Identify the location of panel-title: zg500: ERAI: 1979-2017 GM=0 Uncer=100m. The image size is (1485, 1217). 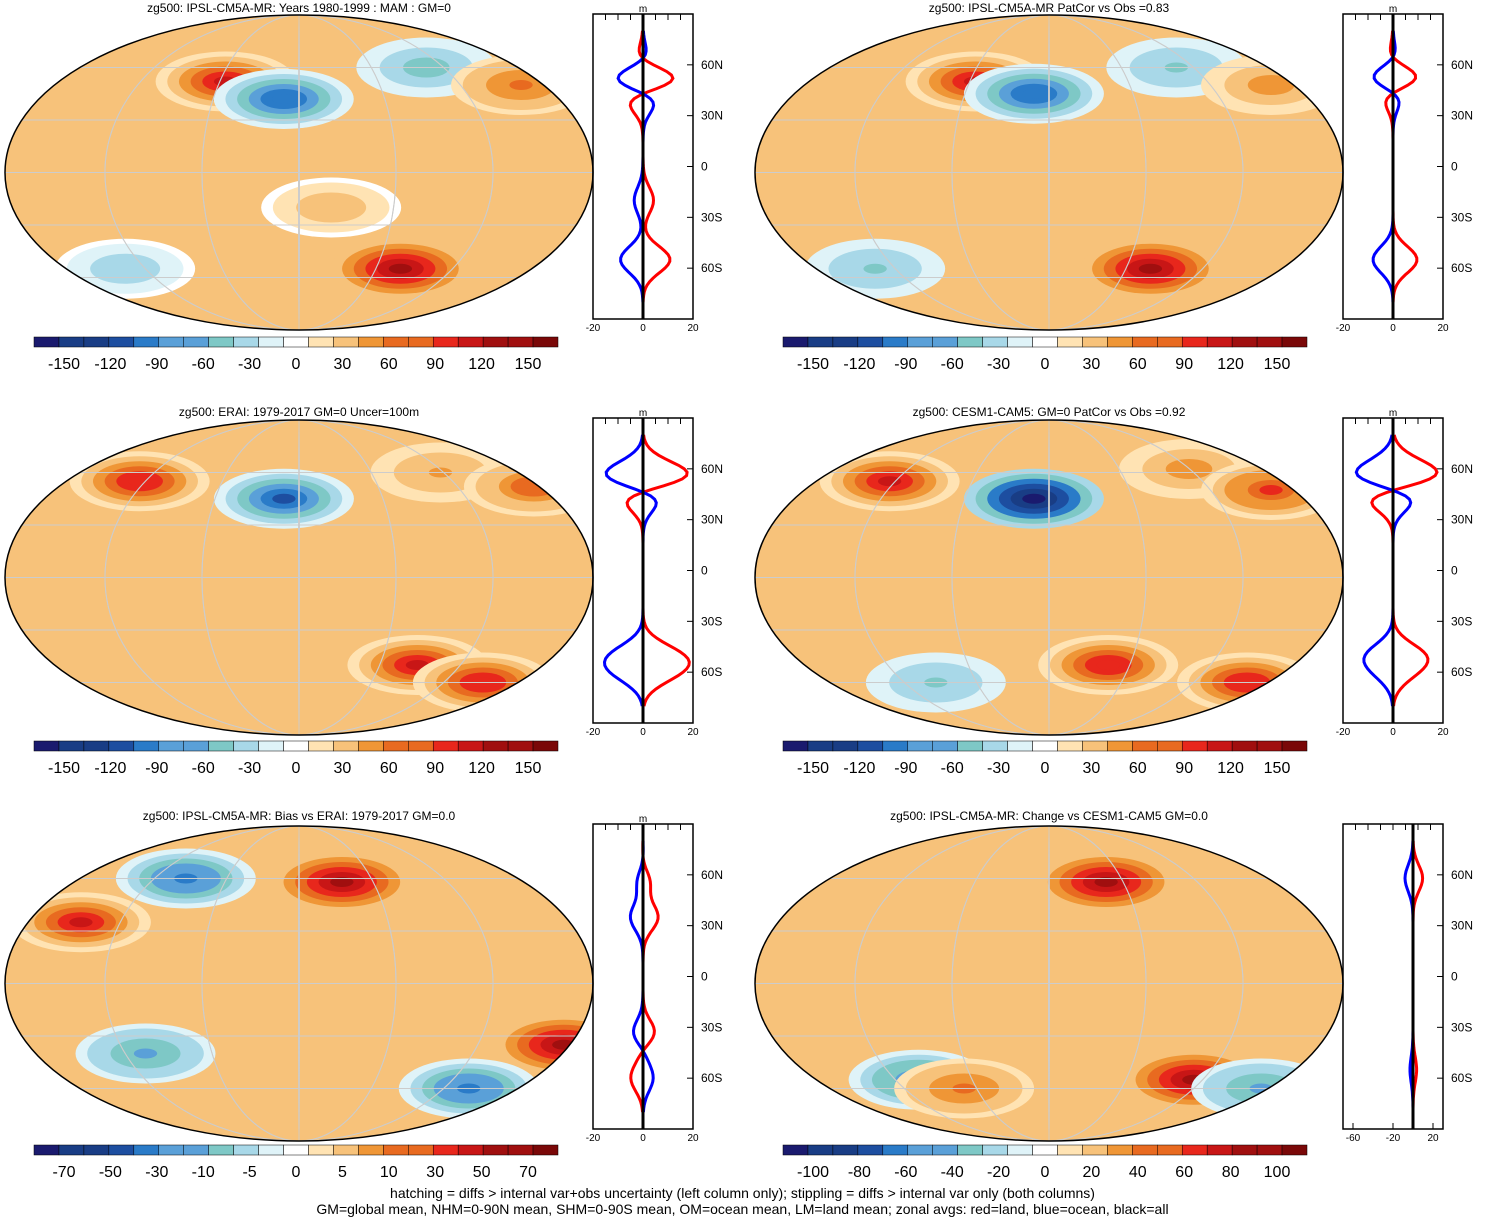
(299, 412).